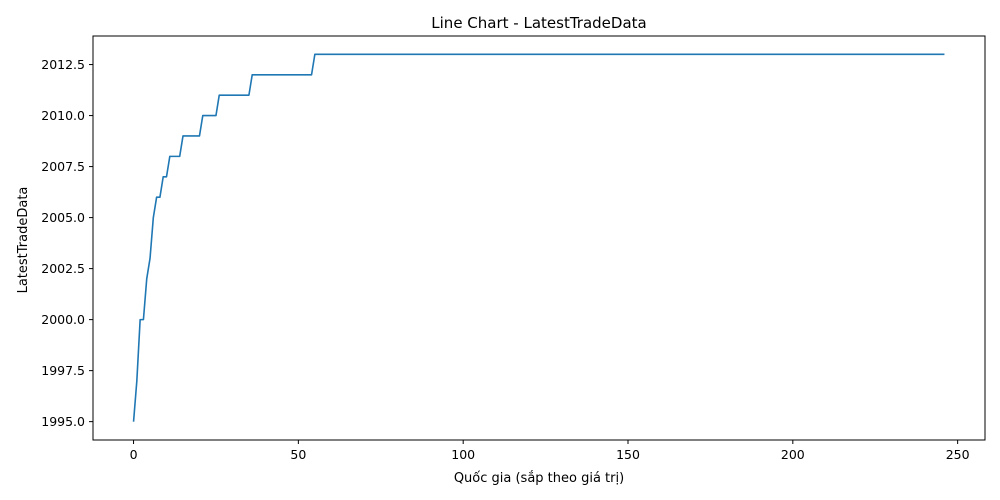  I want to click on y-tick-label: 1995.0, so click(63, 421).